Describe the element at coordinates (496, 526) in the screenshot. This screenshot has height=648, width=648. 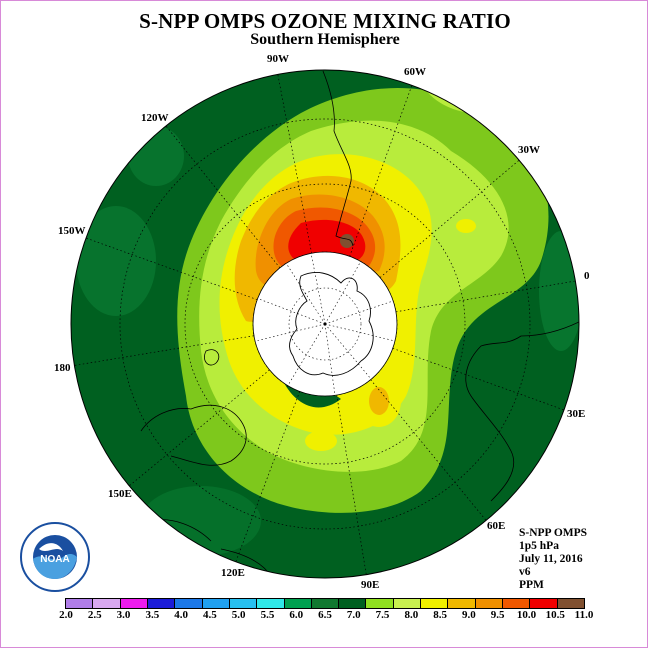
I see `lon-label-60e: 60E` at that location.